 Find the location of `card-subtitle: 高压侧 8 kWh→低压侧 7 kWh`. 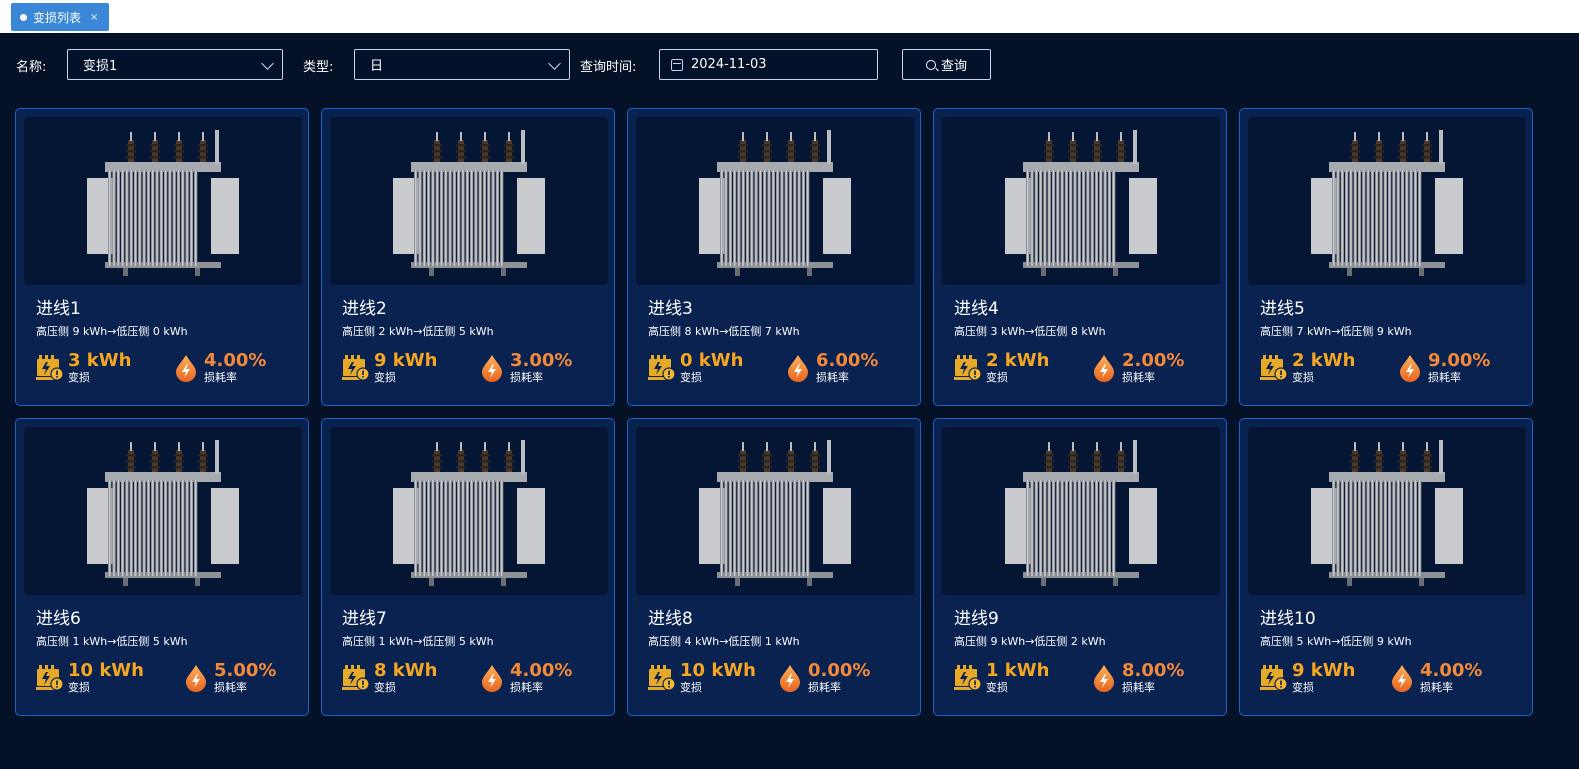

card-subtitle: 高压侧 8 kWh→低压侧 7 kWh is located at coordinates (724, 331).